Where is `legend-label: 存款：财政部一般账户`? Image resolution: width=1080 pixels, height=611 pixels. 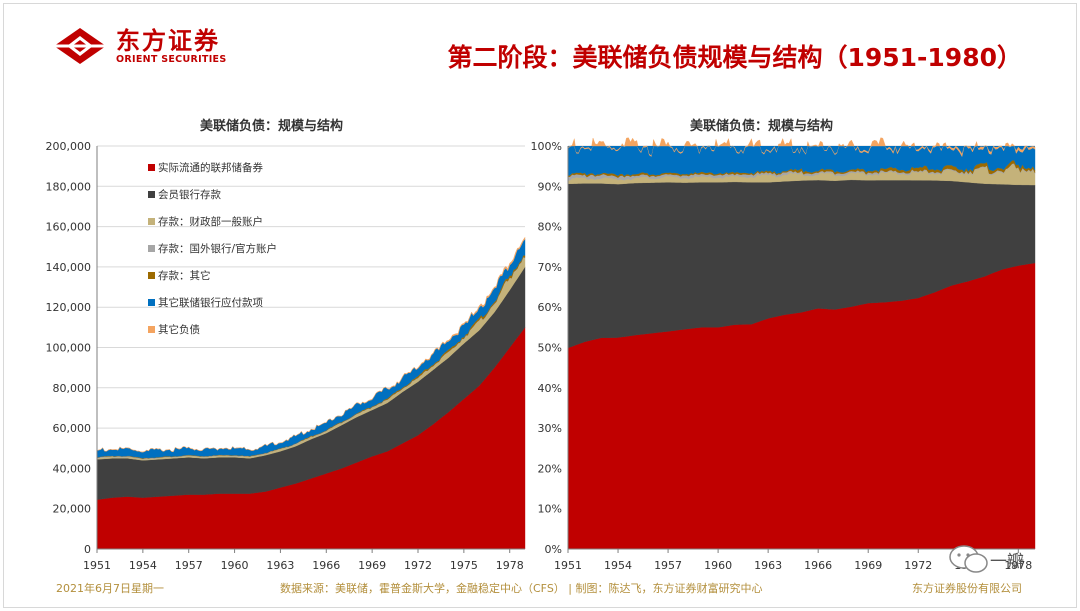
legend-label: 存款：财政部一般账户 is located at coordinates (210, 221).